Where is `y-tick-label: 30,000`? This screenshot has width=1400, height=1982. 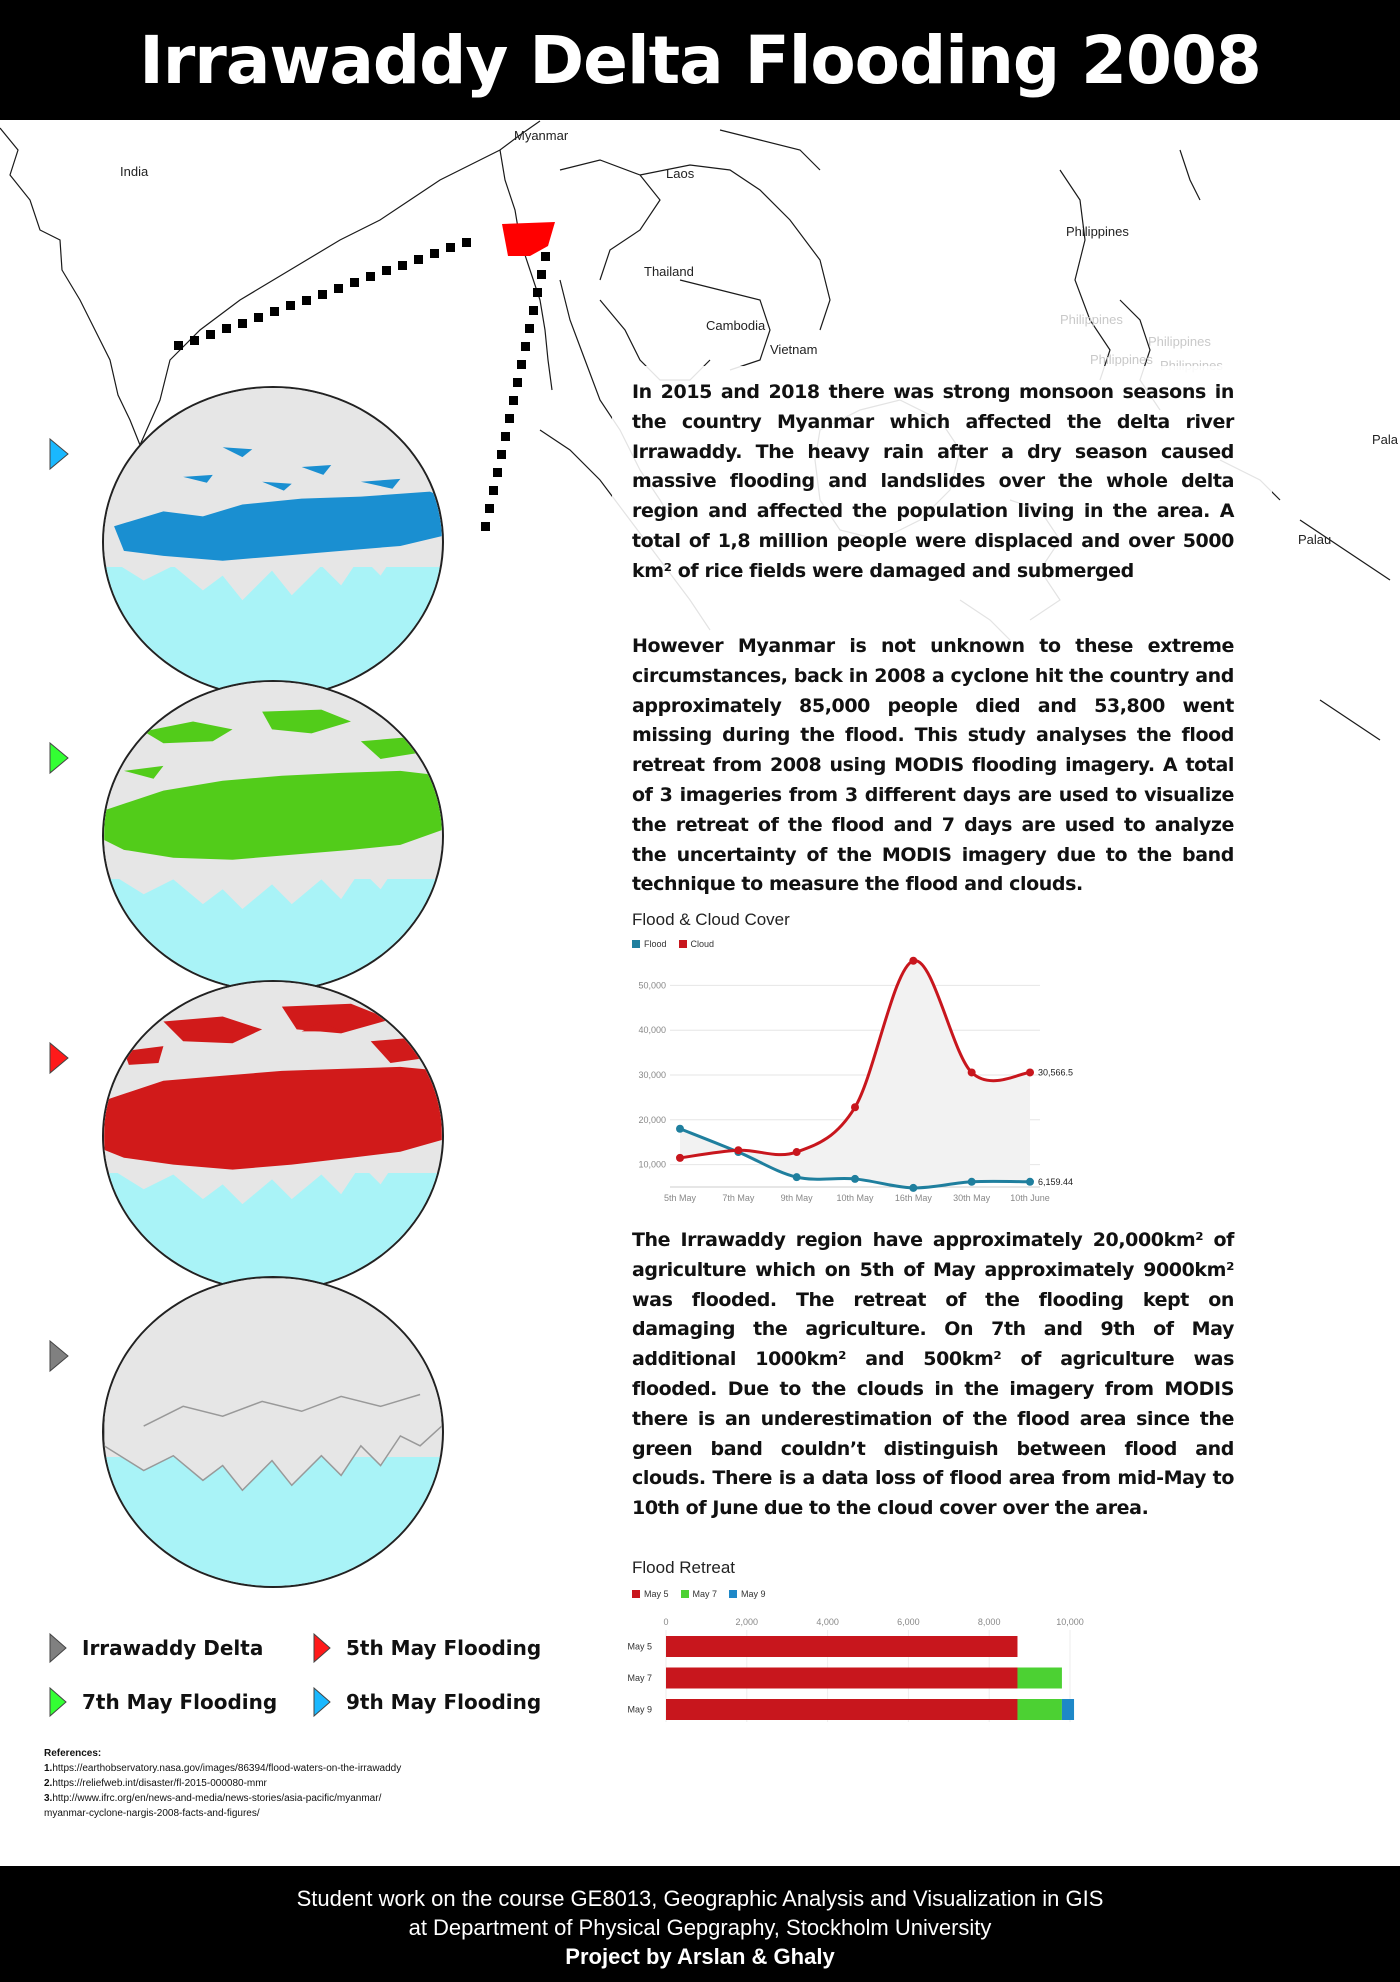 y-tick-label: 30,000 is located at coordinates (652, 1075).